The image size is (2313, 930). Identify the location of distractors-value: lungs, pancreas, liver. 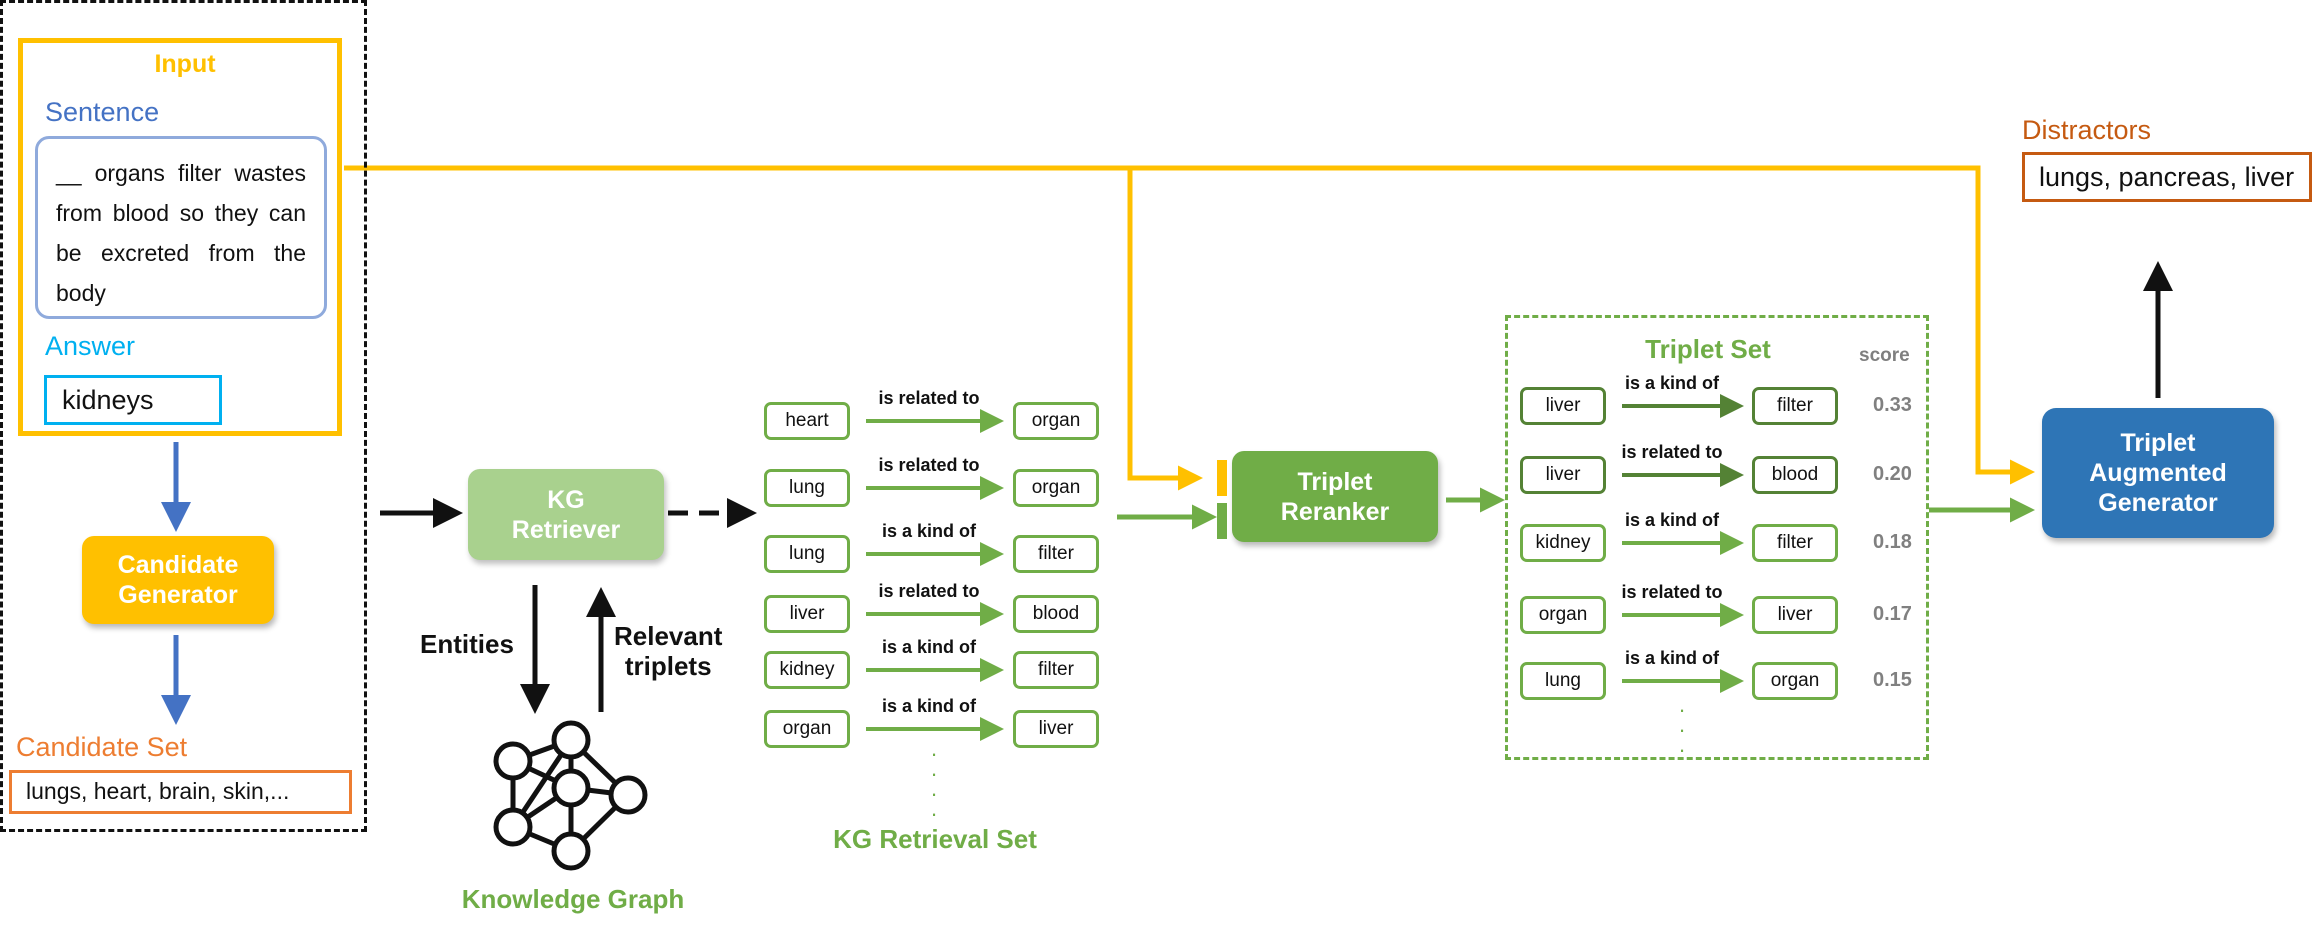
(2167, 177).